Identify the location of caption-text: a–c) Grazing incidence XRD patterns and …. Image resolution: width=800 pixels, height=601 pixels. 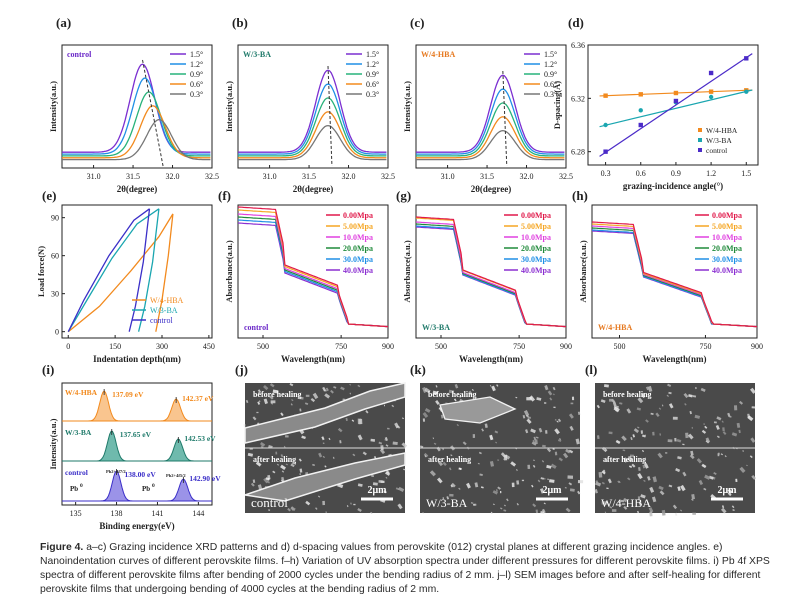
(405, 568).